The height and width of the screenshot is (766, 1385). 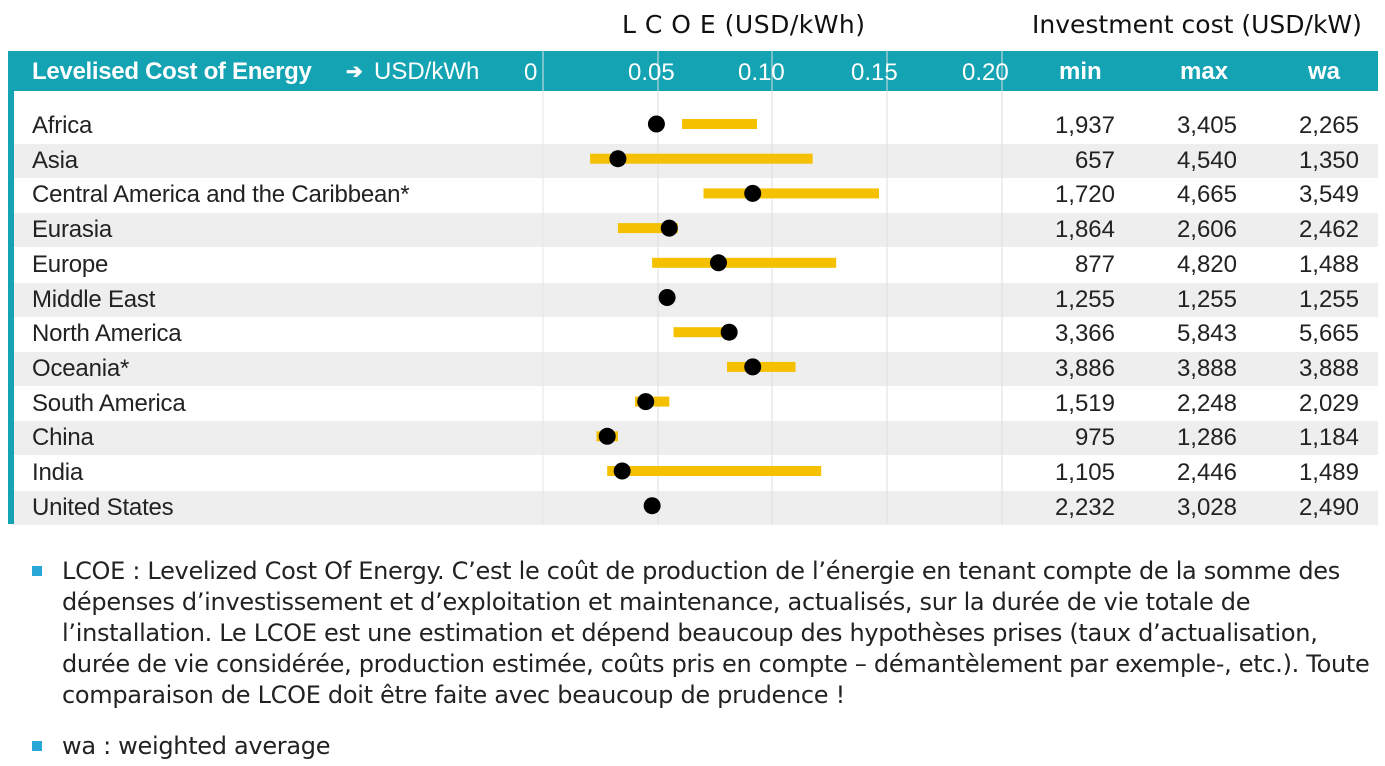 What do you see at coordinates (985, 72) in the screenshot?
I see `x-tick-label: 0.20` at bounding box center [985, 72].